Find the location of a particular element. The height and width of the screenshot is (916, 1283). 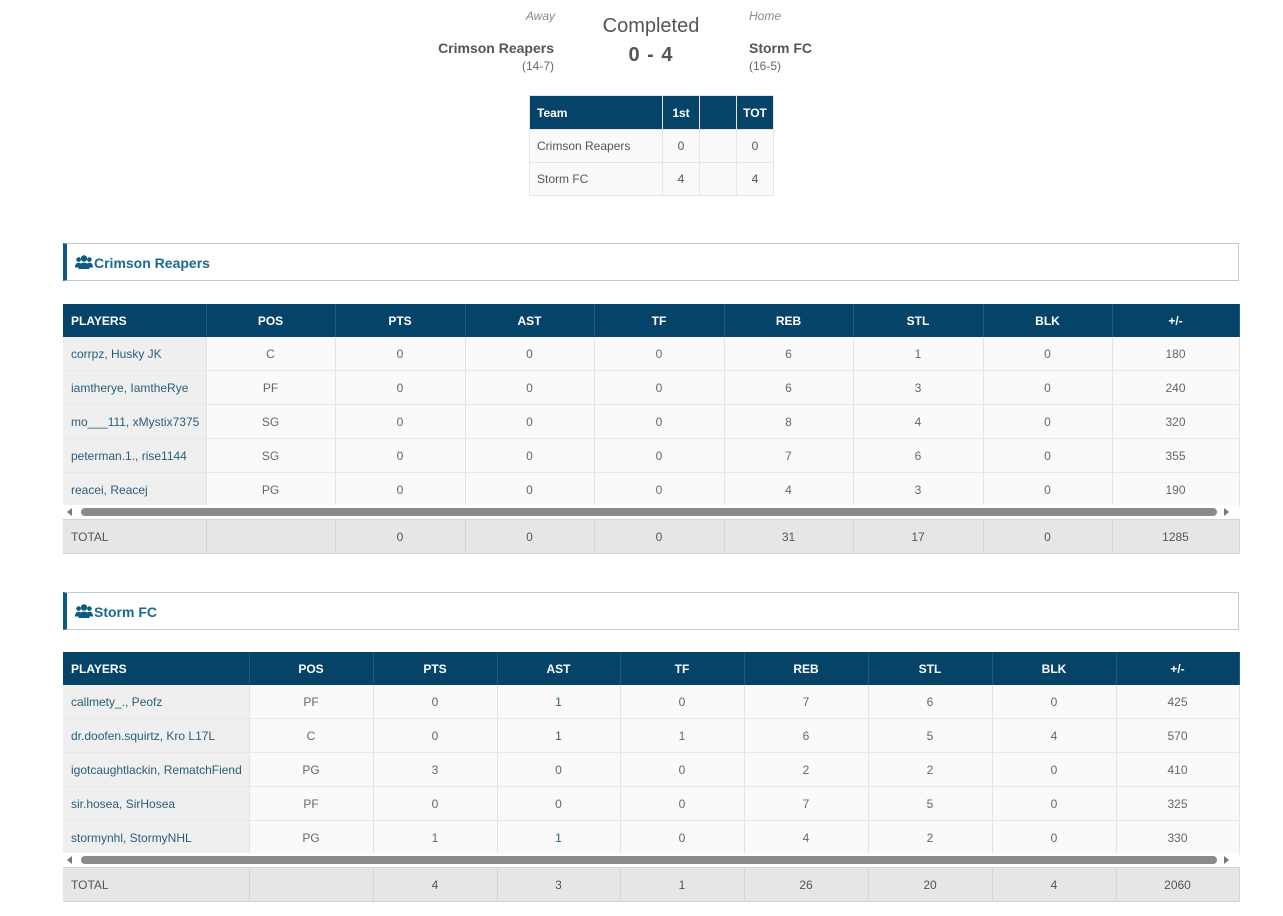

line-score-header: Team 1st TOT is located at coordinates (651, 112).